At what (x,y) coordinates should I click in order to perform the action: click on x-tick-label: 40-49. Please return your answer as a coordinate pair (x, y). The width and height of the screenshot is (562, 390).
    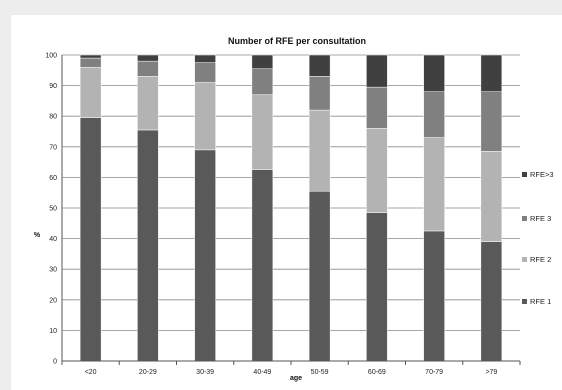
    Looking at the image, I should click on (262, 372).